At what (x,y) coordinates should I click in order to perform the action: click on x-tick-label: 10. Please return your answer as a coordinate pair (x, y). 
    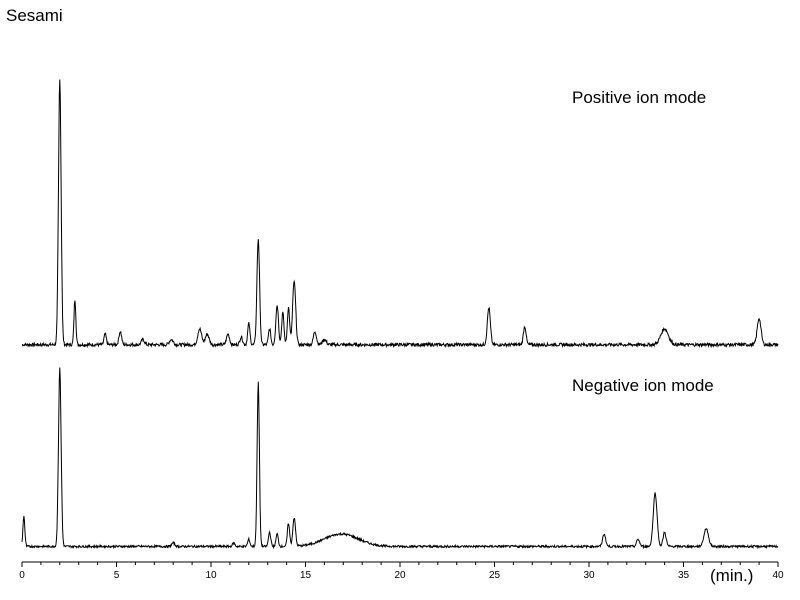
    Looking at the image, I should click on (211, 575).